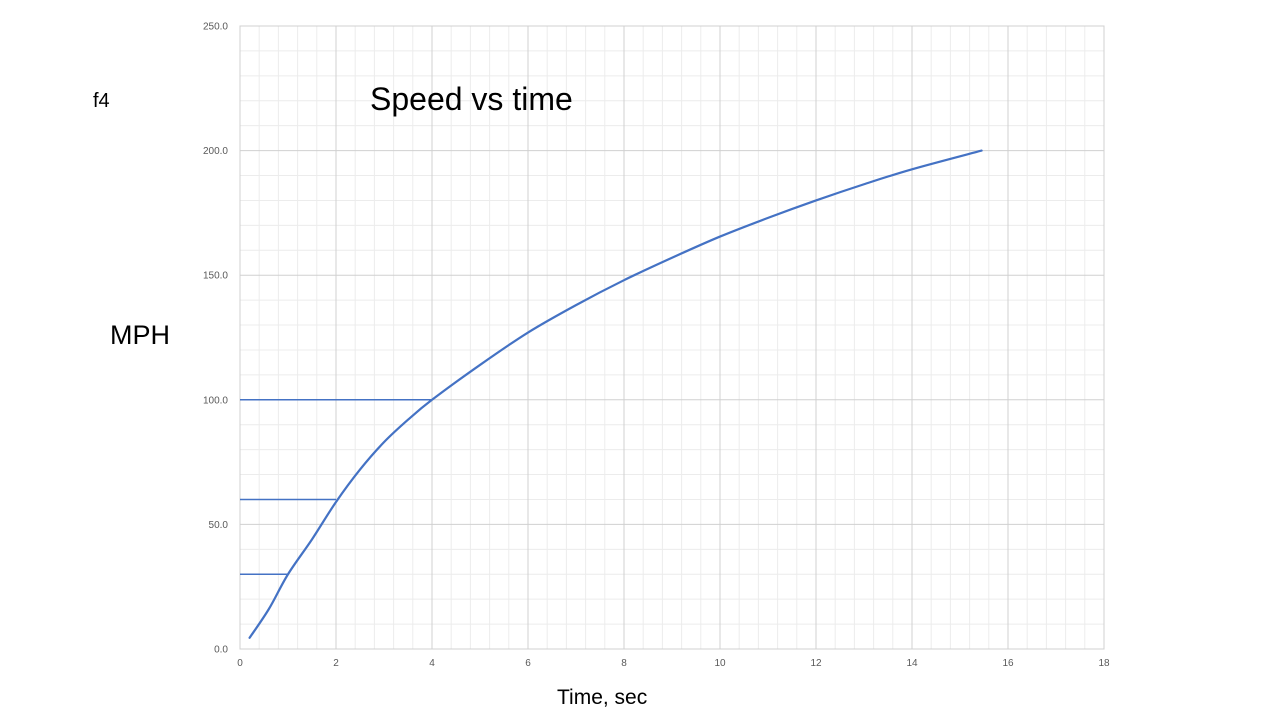  I want to click on x-tick-label: 0, so click(240, 663).